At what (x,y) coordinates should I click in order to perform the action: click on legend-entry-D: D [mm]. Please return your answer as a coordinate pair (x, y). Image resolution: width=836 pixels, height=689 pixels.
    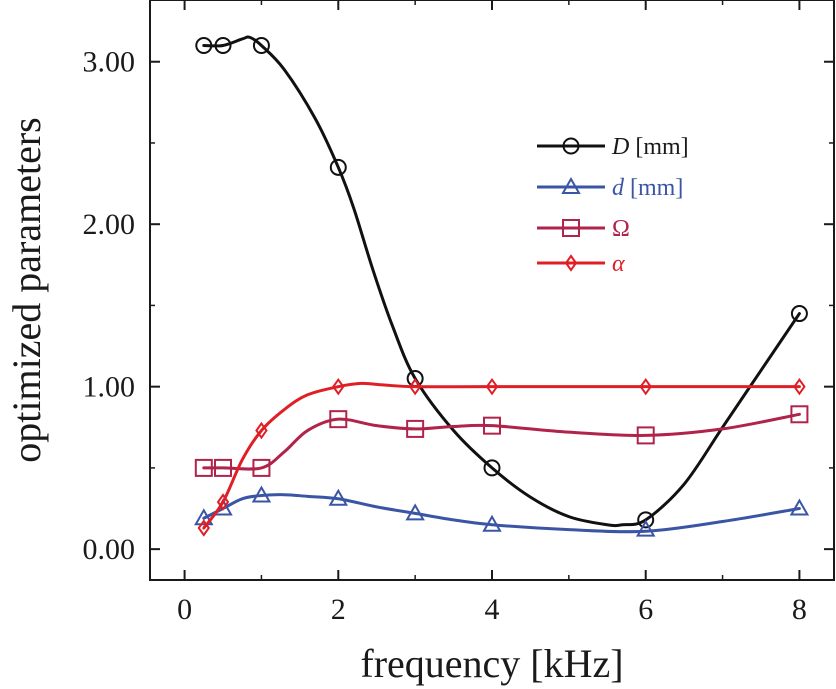
    Looking at the image, I should click on (613, 147).